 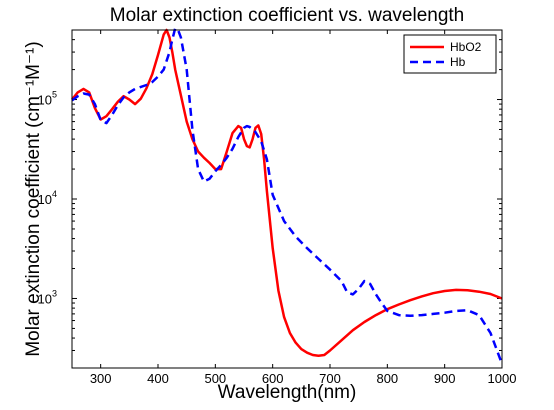 What do you see at coordinates (101, 378) in the screenshot?
I see `x-tick-label: 300` at bounding box center [101, 378].